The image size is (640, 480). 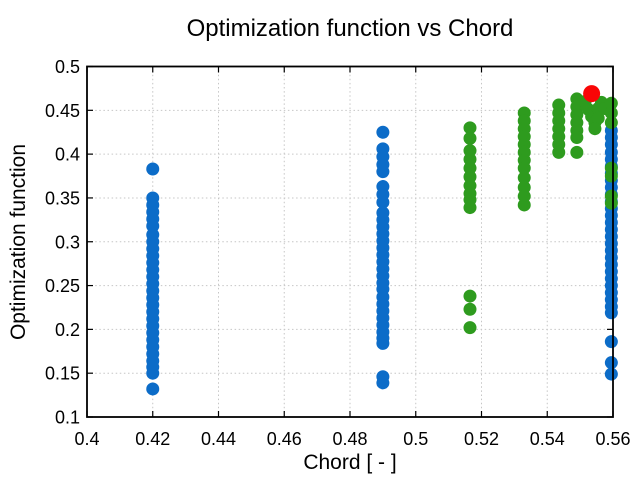 What do you see at coordinates (218, 439) in the screenshot?
I see `x-tick-label: 0.44` at bounding box center [218, 439].